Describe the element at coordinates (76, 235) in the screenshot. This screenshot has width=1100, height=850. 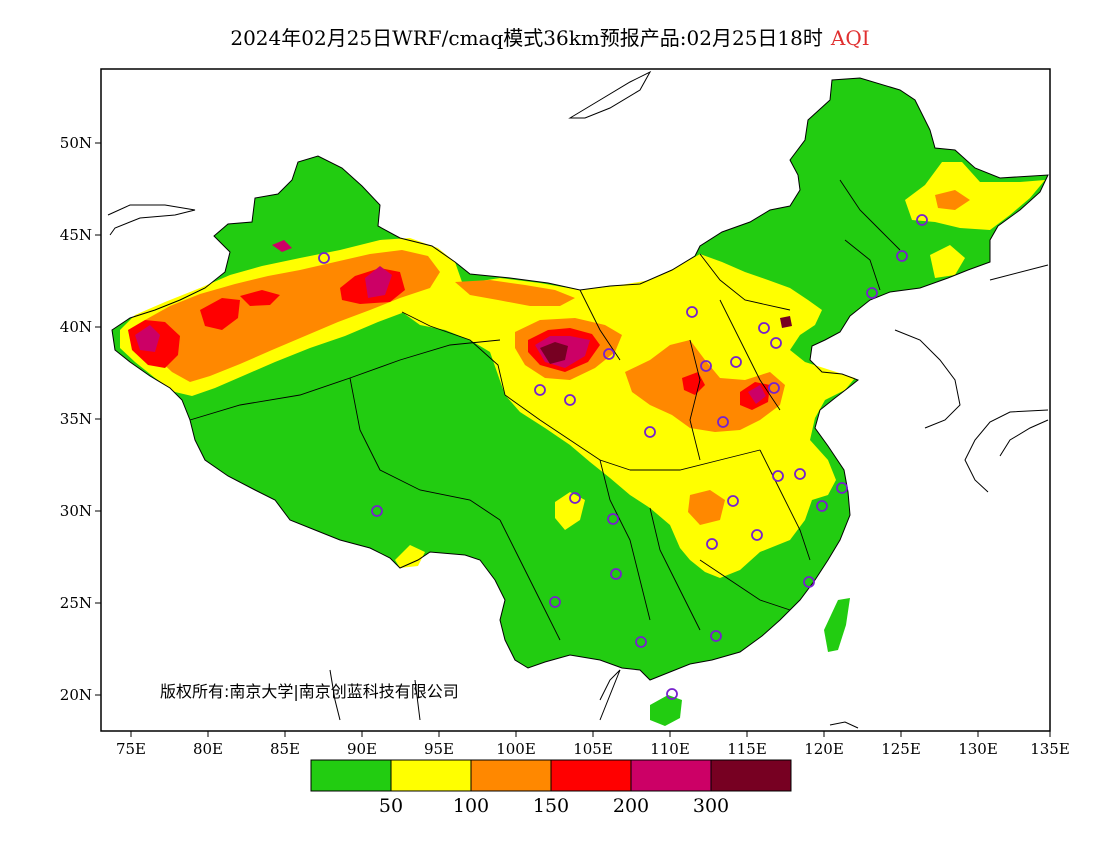
I see `lat-tick-label: 45N` at that location.